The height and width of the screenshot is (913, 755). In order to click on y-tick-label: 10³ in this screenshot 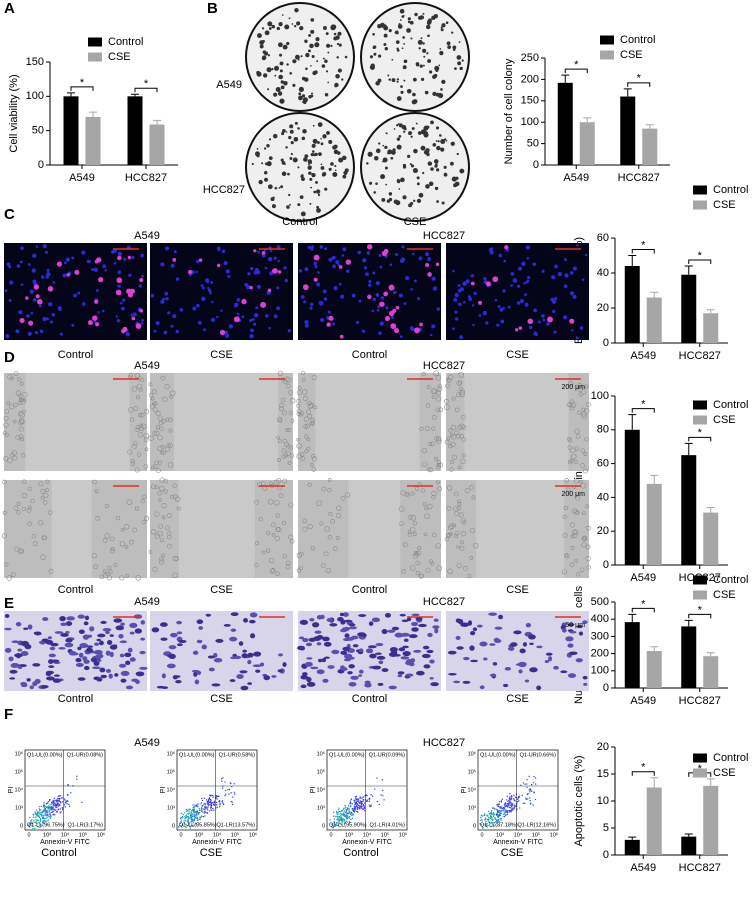, I will do `click(472, 808)`.